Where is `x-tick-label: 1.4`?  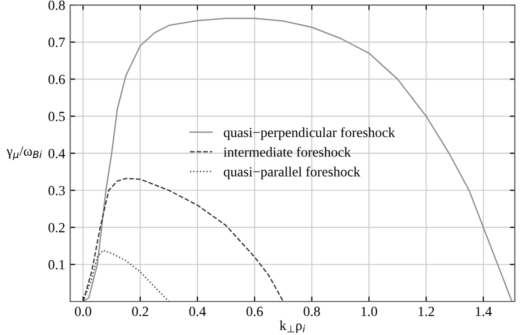 x-tick-label: 1.4 is located at coordinates (484, 311).